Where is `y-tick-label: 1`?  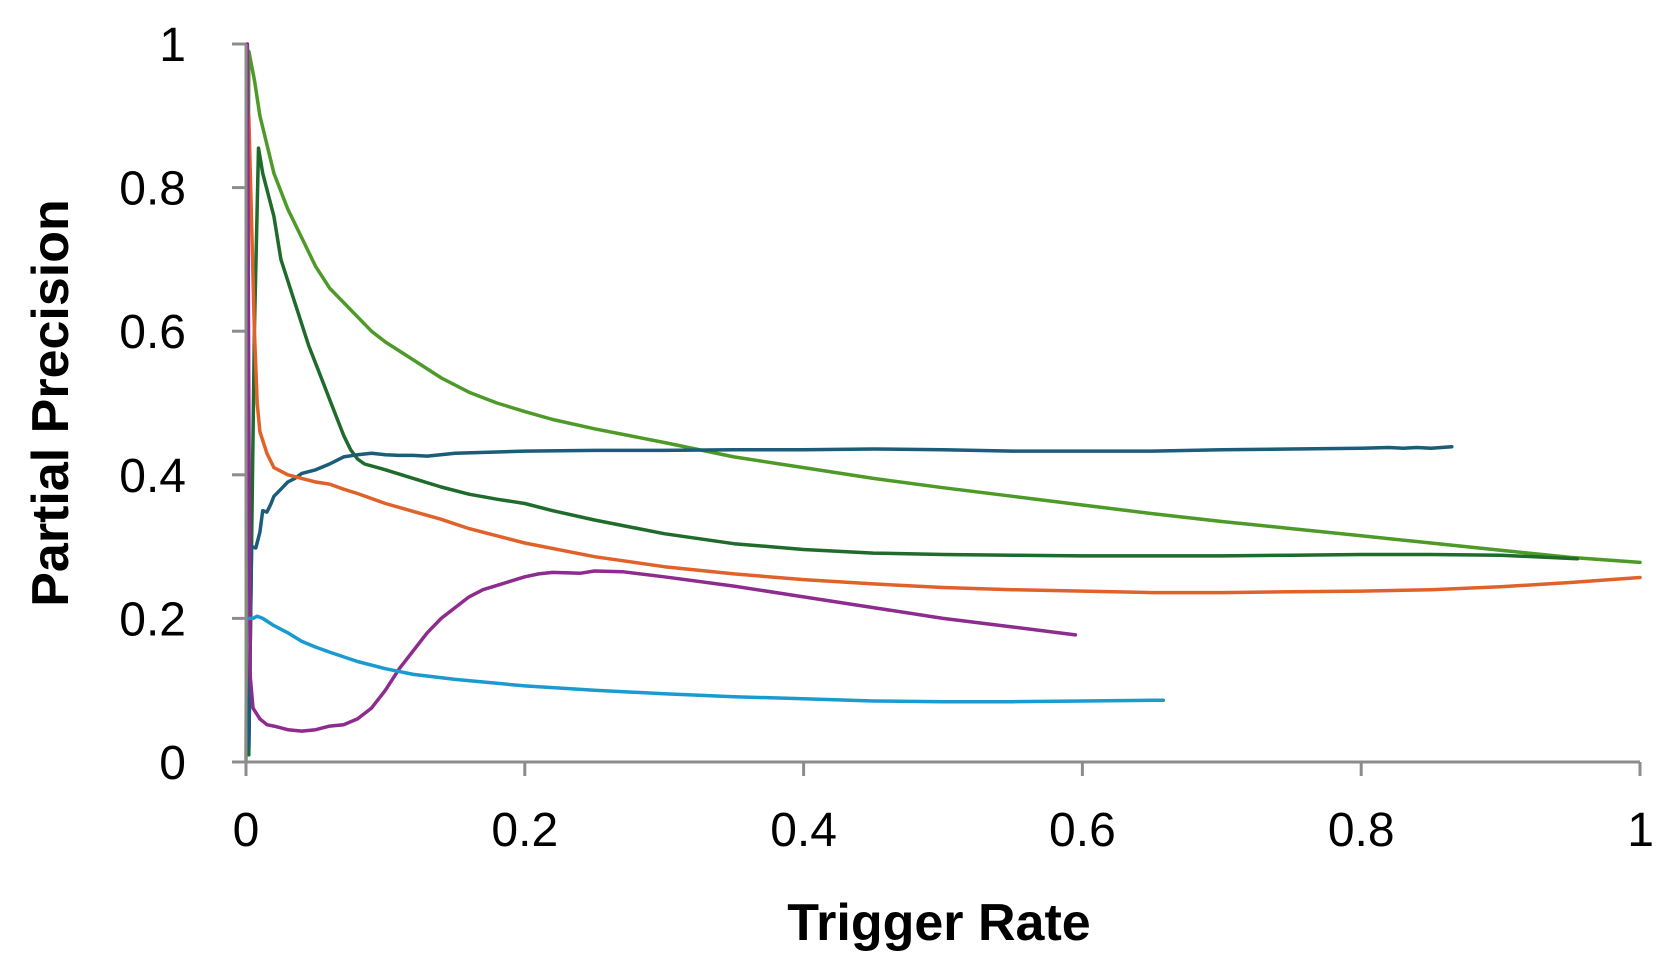 y-tick-label: 1 is located at coordinates (172, 45).